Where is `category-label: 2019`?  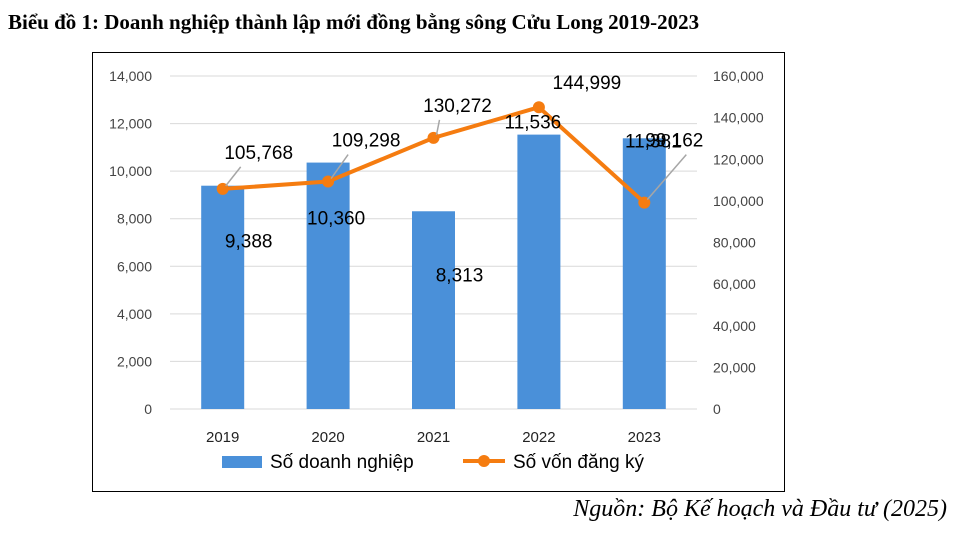
category-label: 2019 is located at coordinates (222, 437).